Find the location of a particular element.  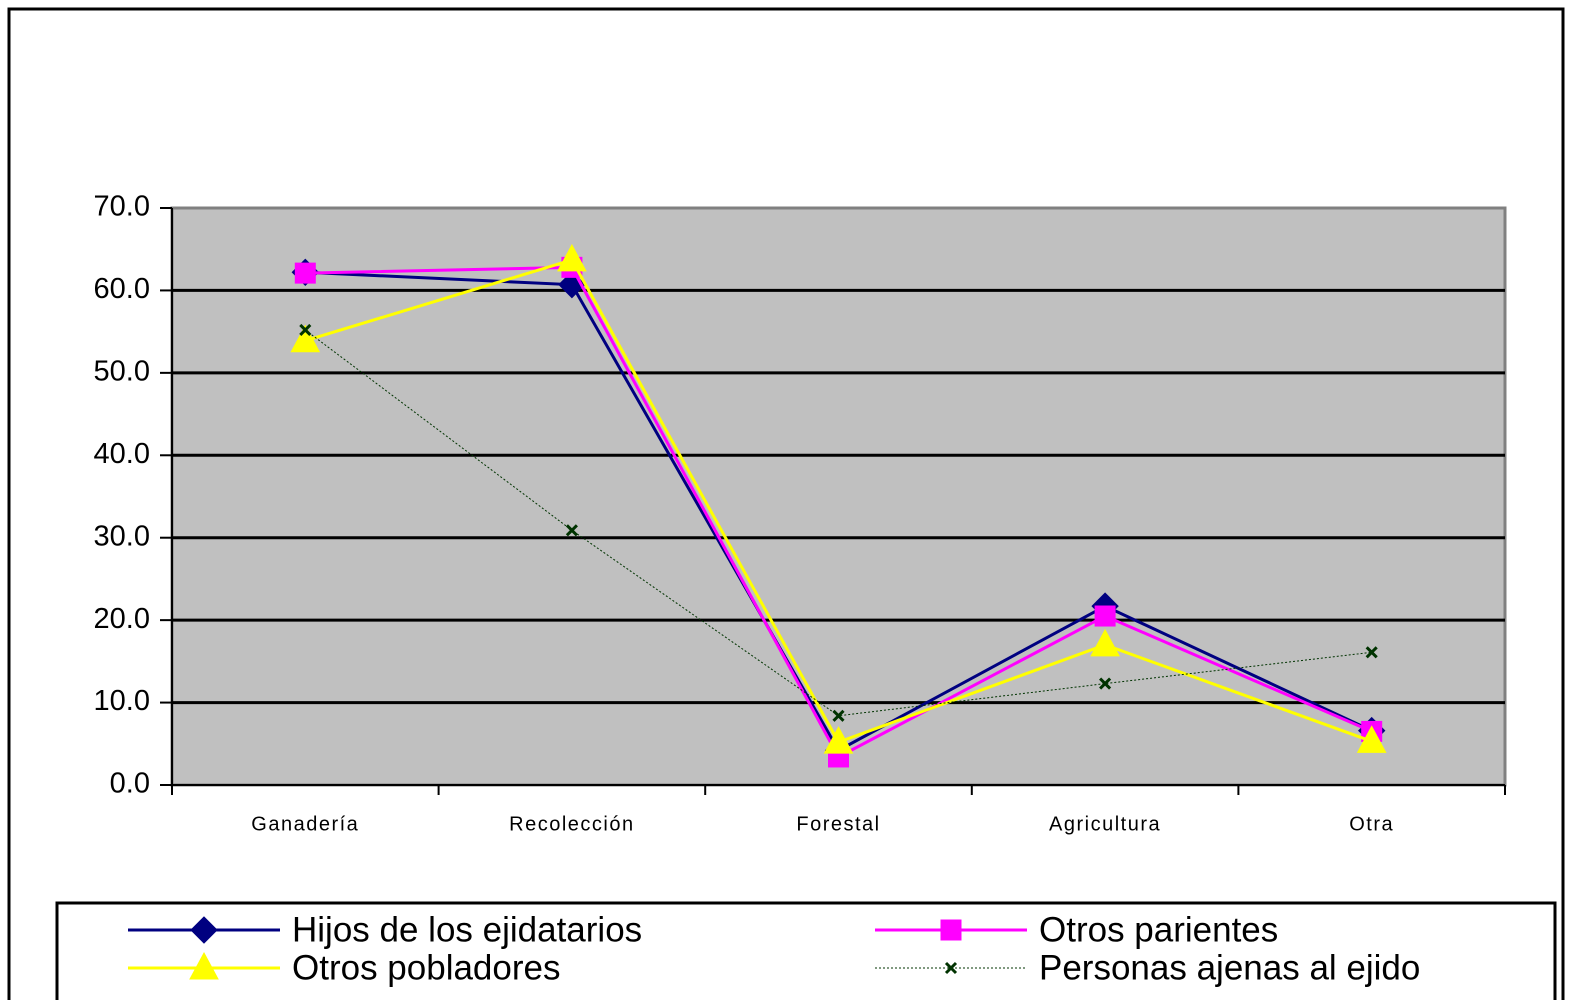

y-tick-label: 0.0 is located at coordinates (130, 784).